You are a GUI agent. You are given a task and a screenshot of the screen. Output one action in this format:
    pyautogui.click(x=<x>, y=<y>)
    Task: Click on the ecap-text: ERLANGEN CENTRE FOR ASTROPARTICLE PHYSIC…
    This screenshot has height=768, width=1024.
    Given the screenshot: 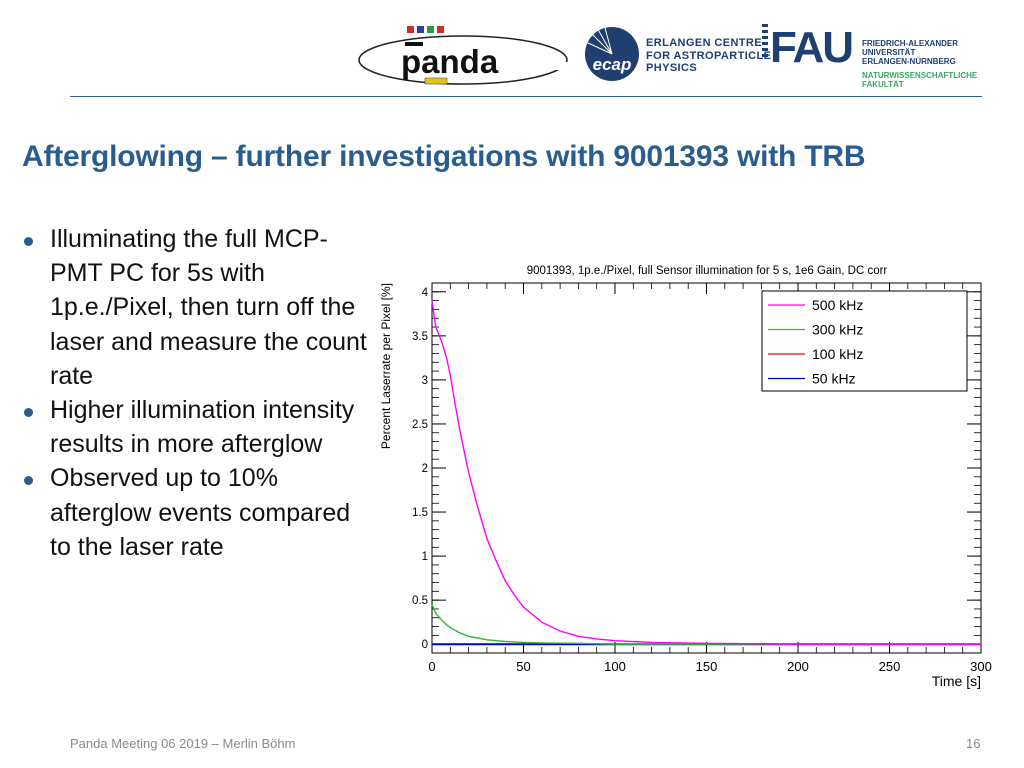 What is the action you would take?
    pyautogui.click(x=709, y=55)
    